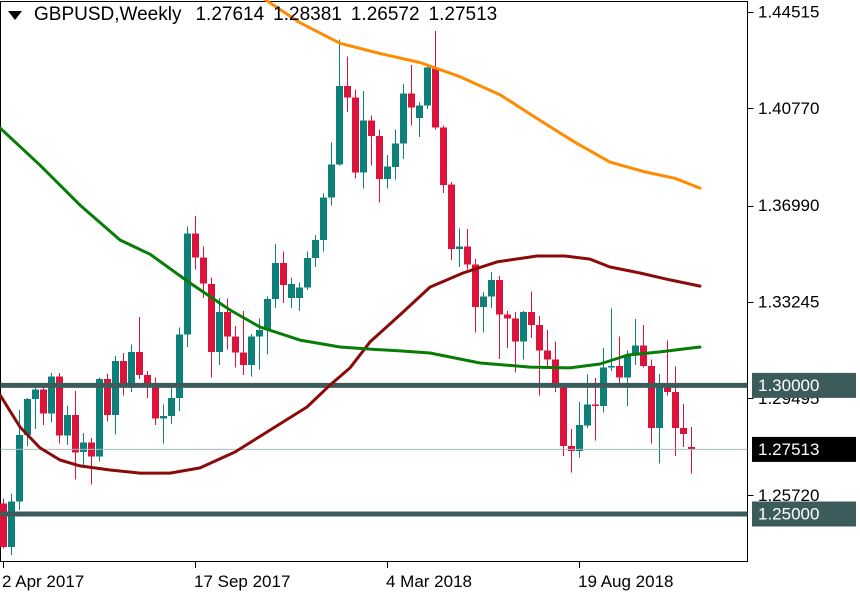  What do you see at coordinates (788, 205) in the screenshot?
I see `price-axis-label: 1.36990` at bounding box center [788, 205].